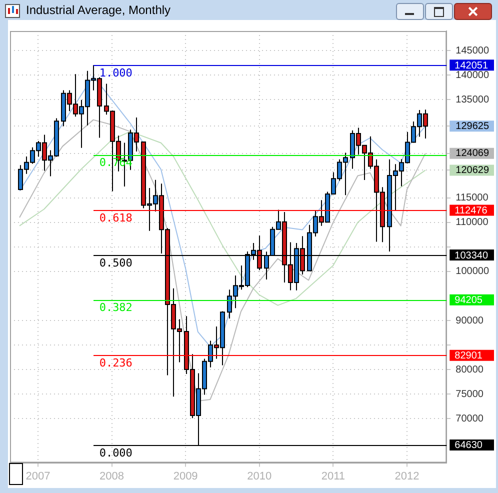  I want to click on y-tick-label: 75000, so click(470, 394).